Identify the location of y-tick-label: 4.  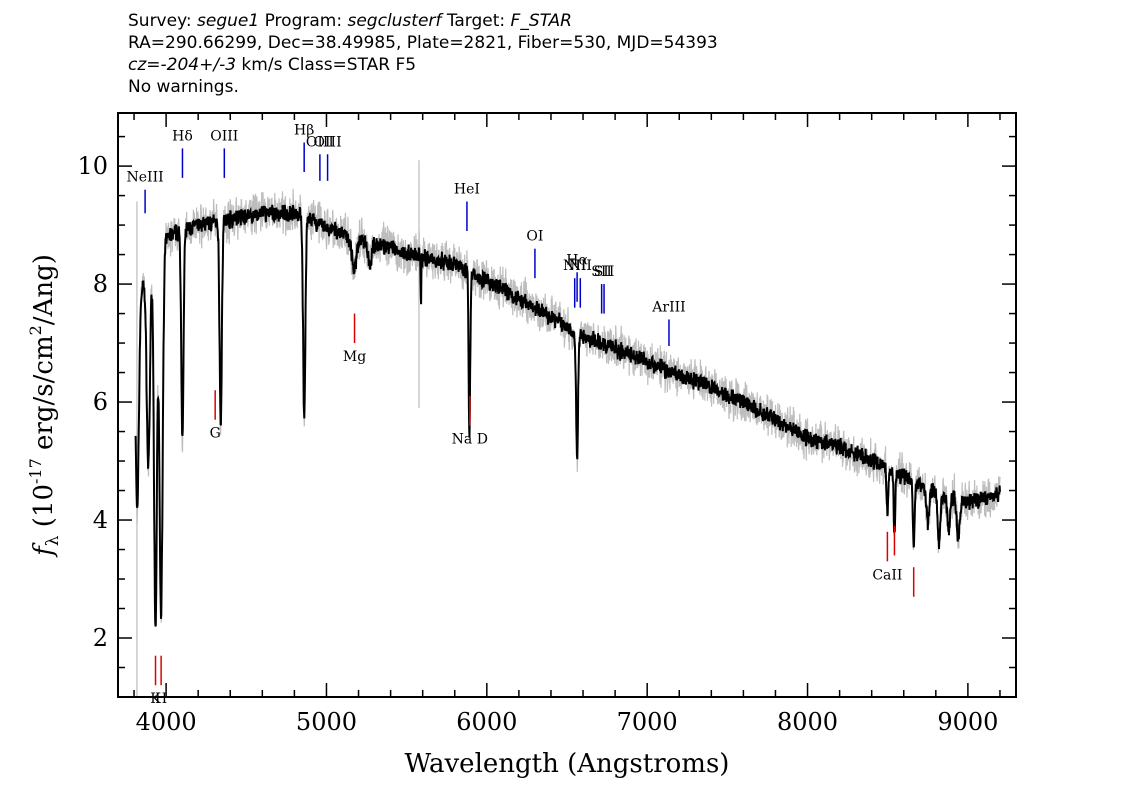
(100, 520).